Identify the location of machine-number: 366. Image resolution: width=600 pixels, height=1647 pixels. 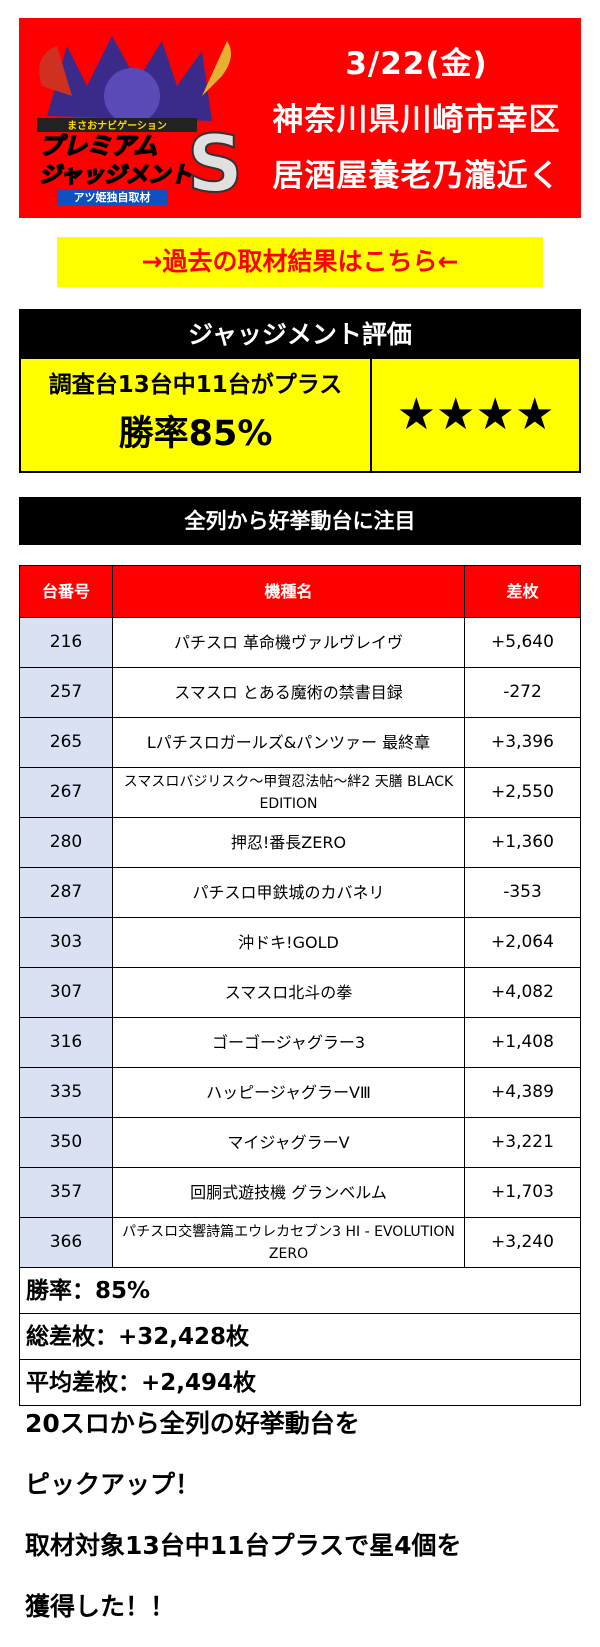
(66, 1242).